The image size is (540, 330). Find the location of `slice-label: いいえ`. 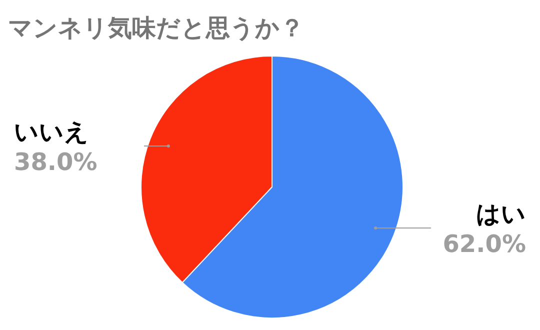

slice-label: いいえ is located at coordinates (51, 132).